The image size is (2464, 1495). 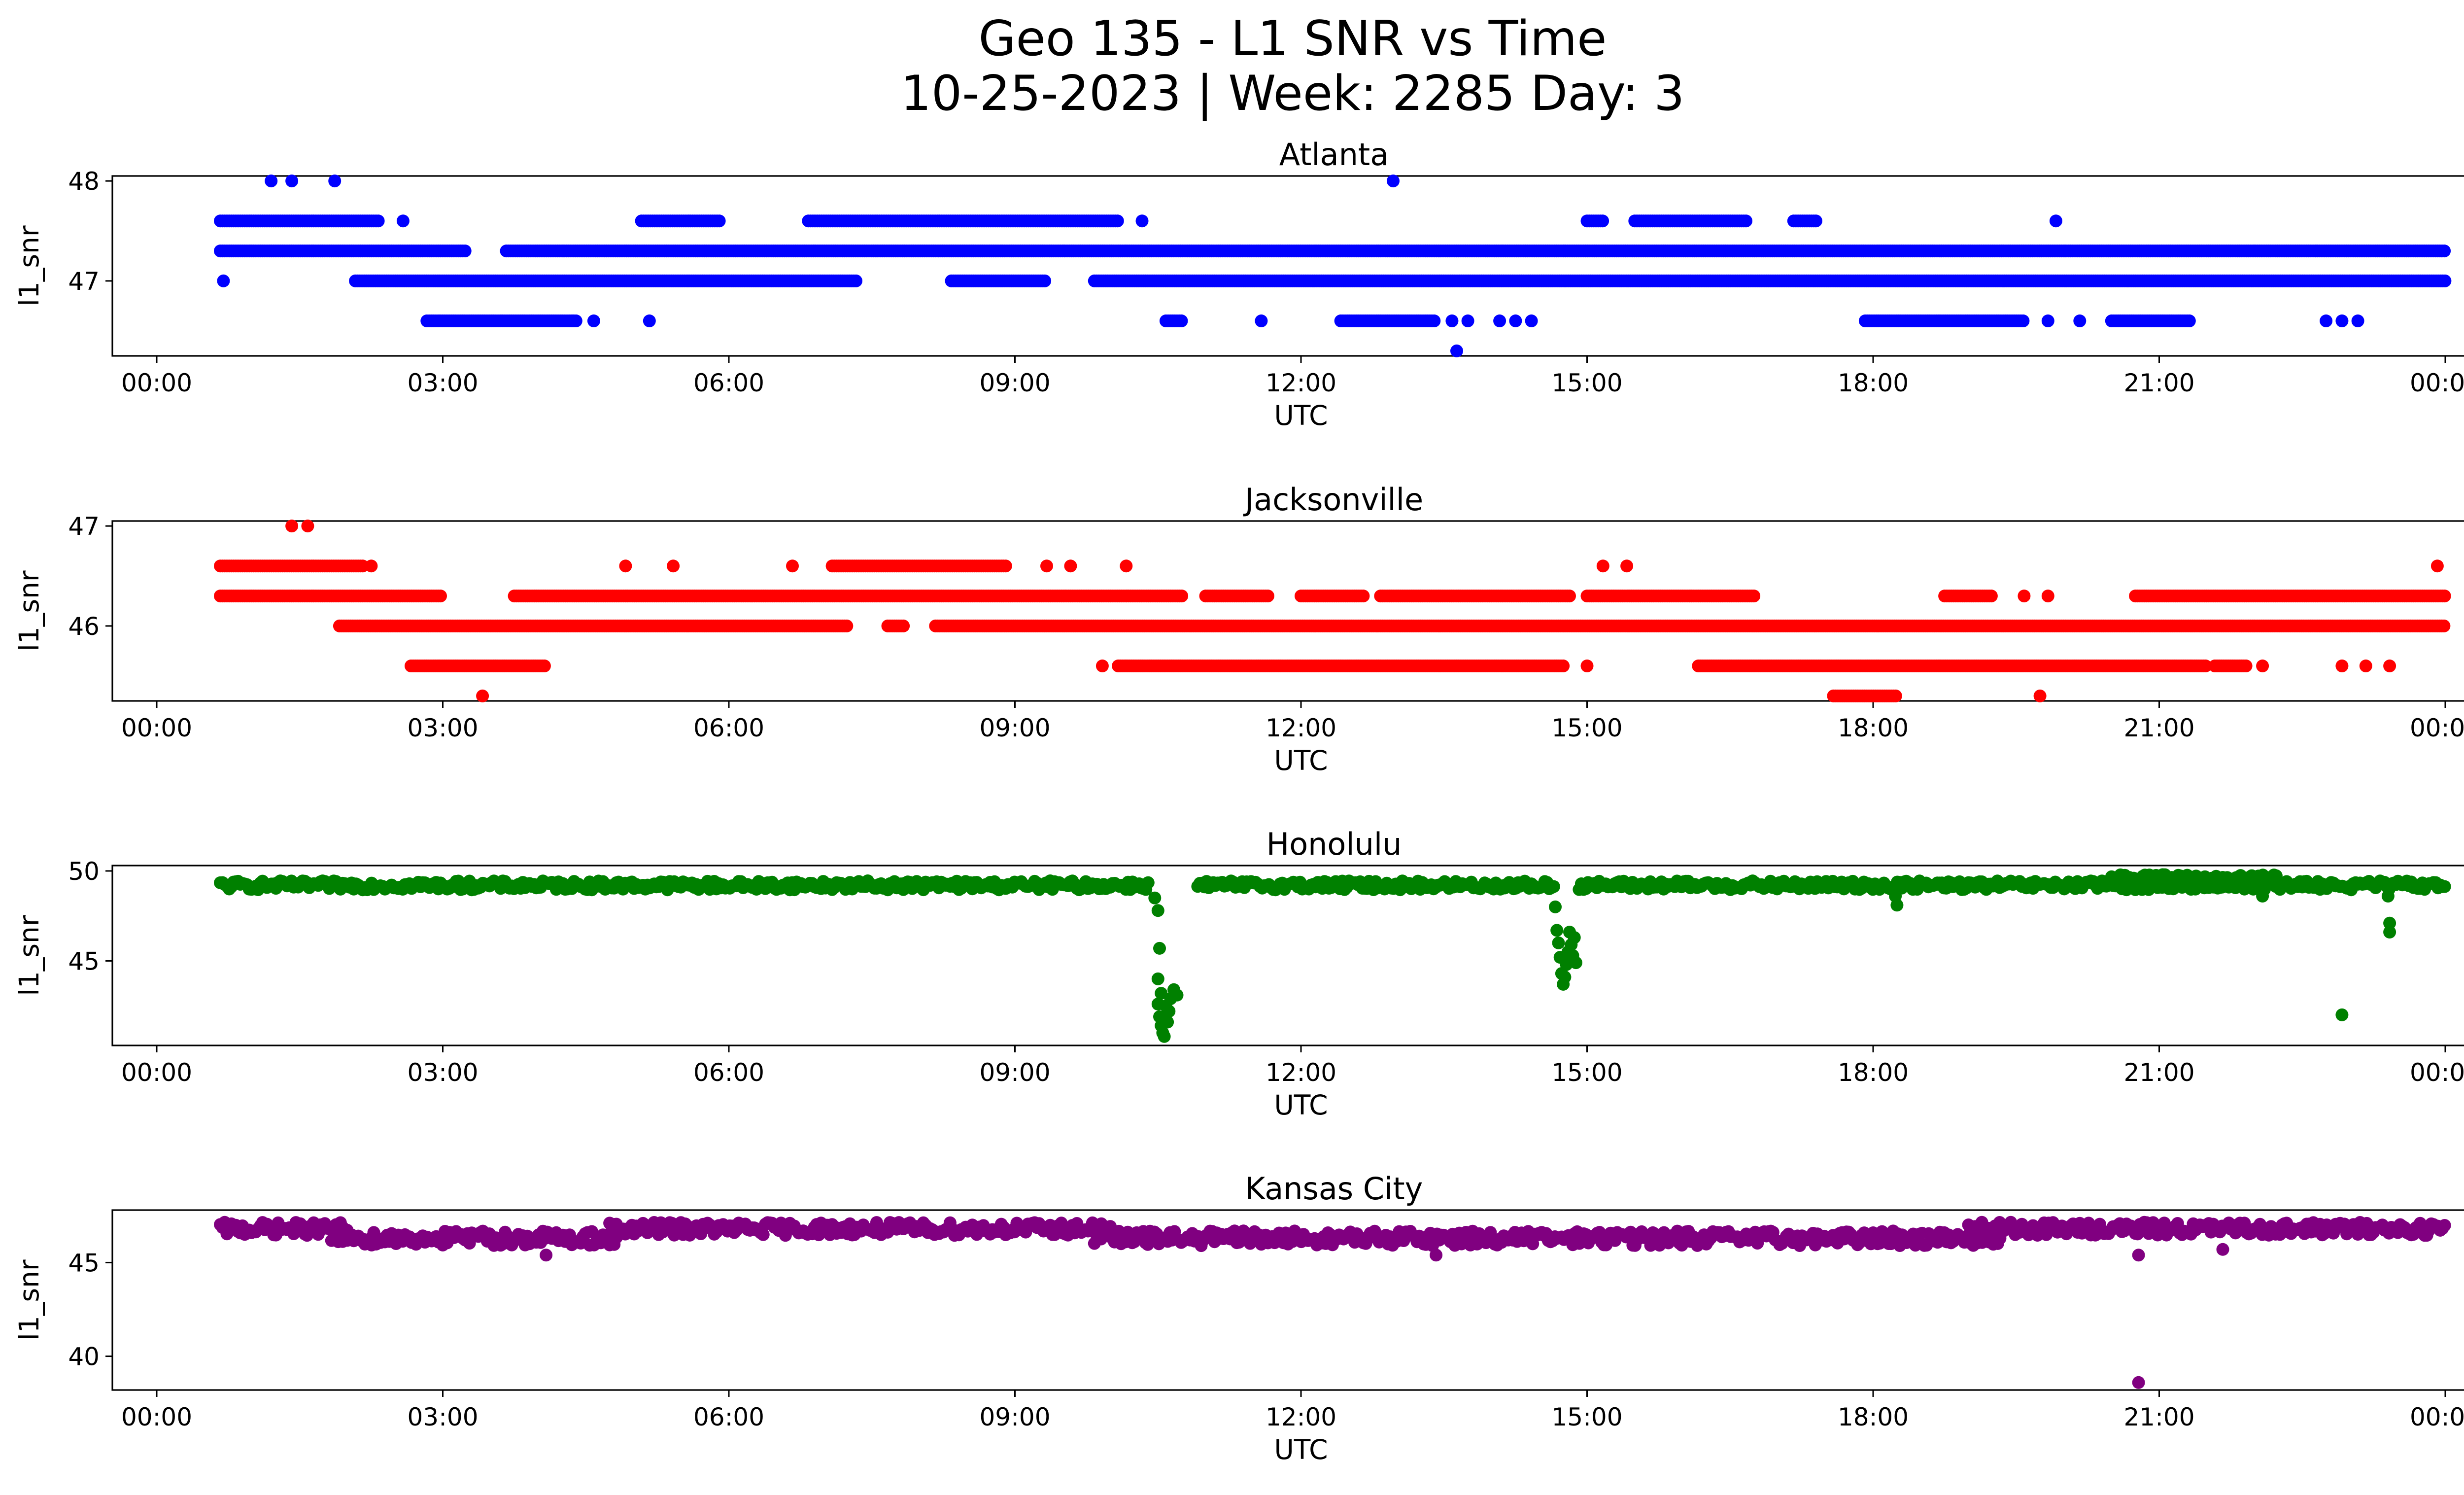 What do you see at coordinates (1333, 500) in the screenshot?
I see `subplot-title: Jacksonville` at bounding box center [1333, 500].